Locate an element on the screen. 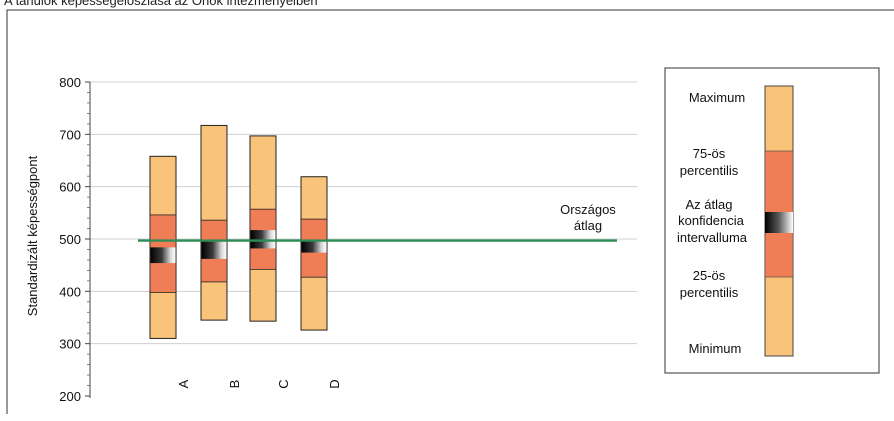 The image size is (894, 421). y-tick-label: 500 is located at coordinates (70, 239).